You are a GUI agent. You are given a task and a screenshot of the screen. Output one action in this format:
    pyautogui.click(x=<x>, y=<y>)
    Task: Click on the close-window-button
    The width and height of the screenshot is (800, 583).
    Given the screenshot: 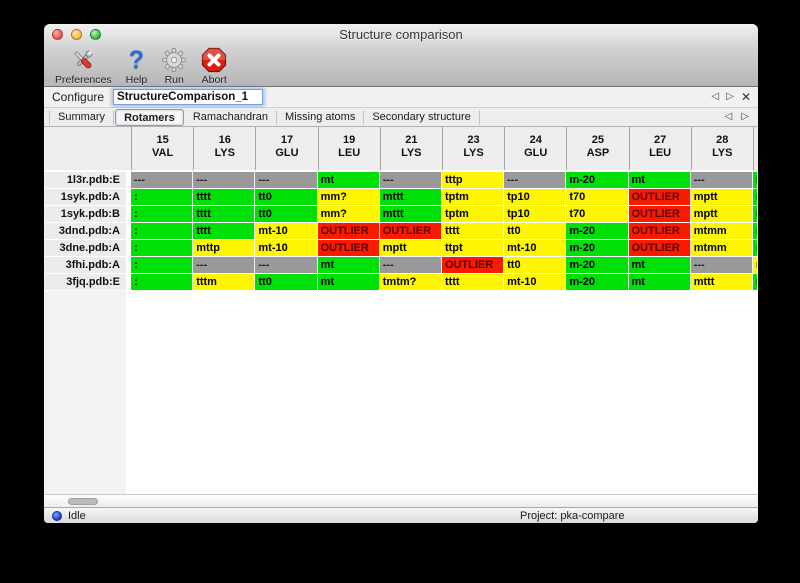 What is the action you would take?
    pyautogui.click(x=57, y=34)
    